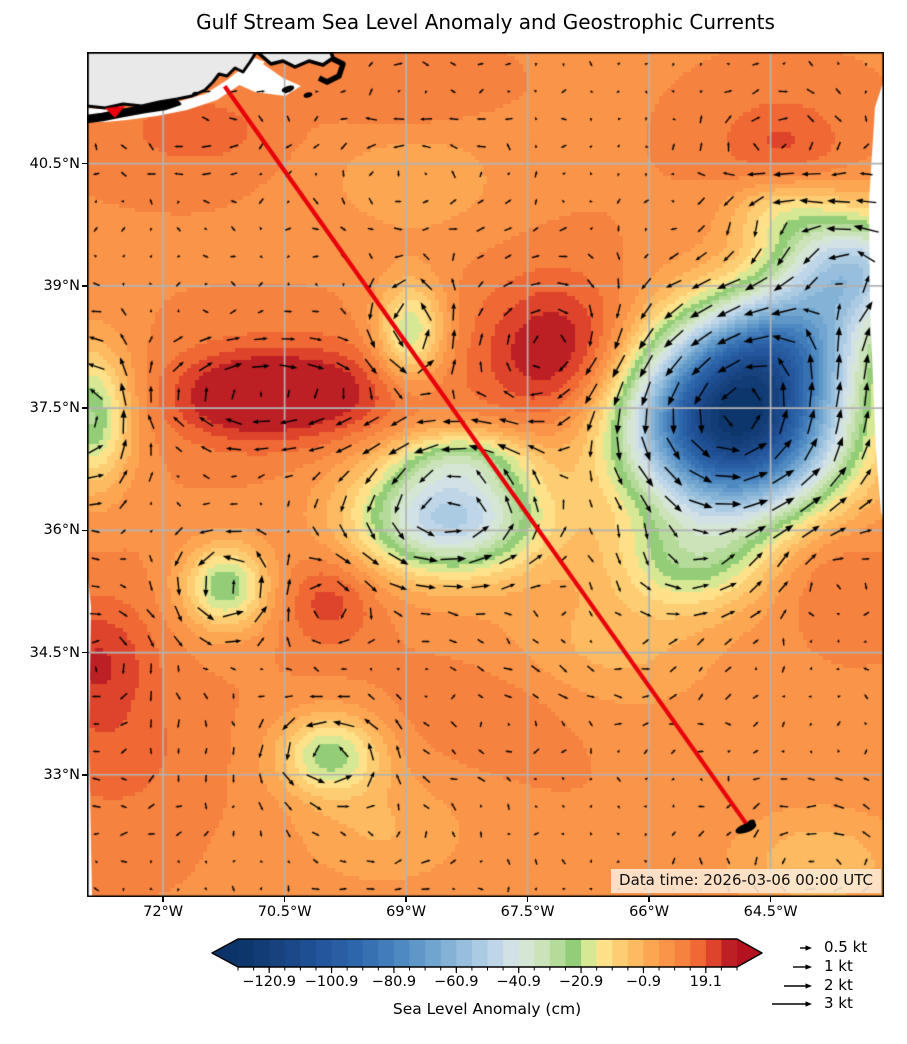 The width and height of the screenshot is (907, 1044). I want to click on key-label: 1 kt, so click(838, 966).